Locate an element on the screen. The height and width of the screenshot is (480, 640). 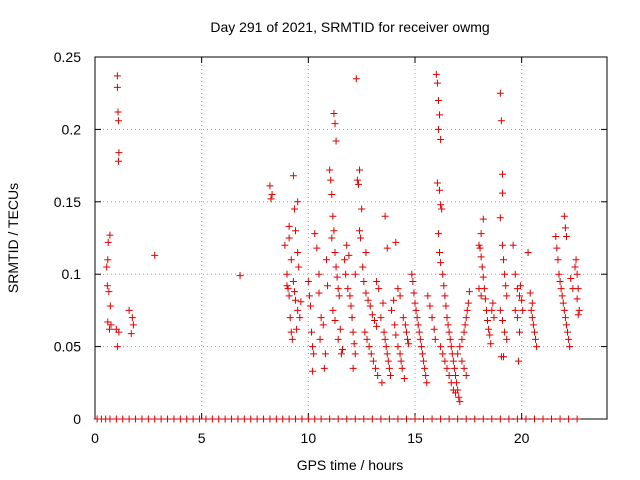
y-axis-label: SRMTID / TECUs is located at coordinates (13, 238).